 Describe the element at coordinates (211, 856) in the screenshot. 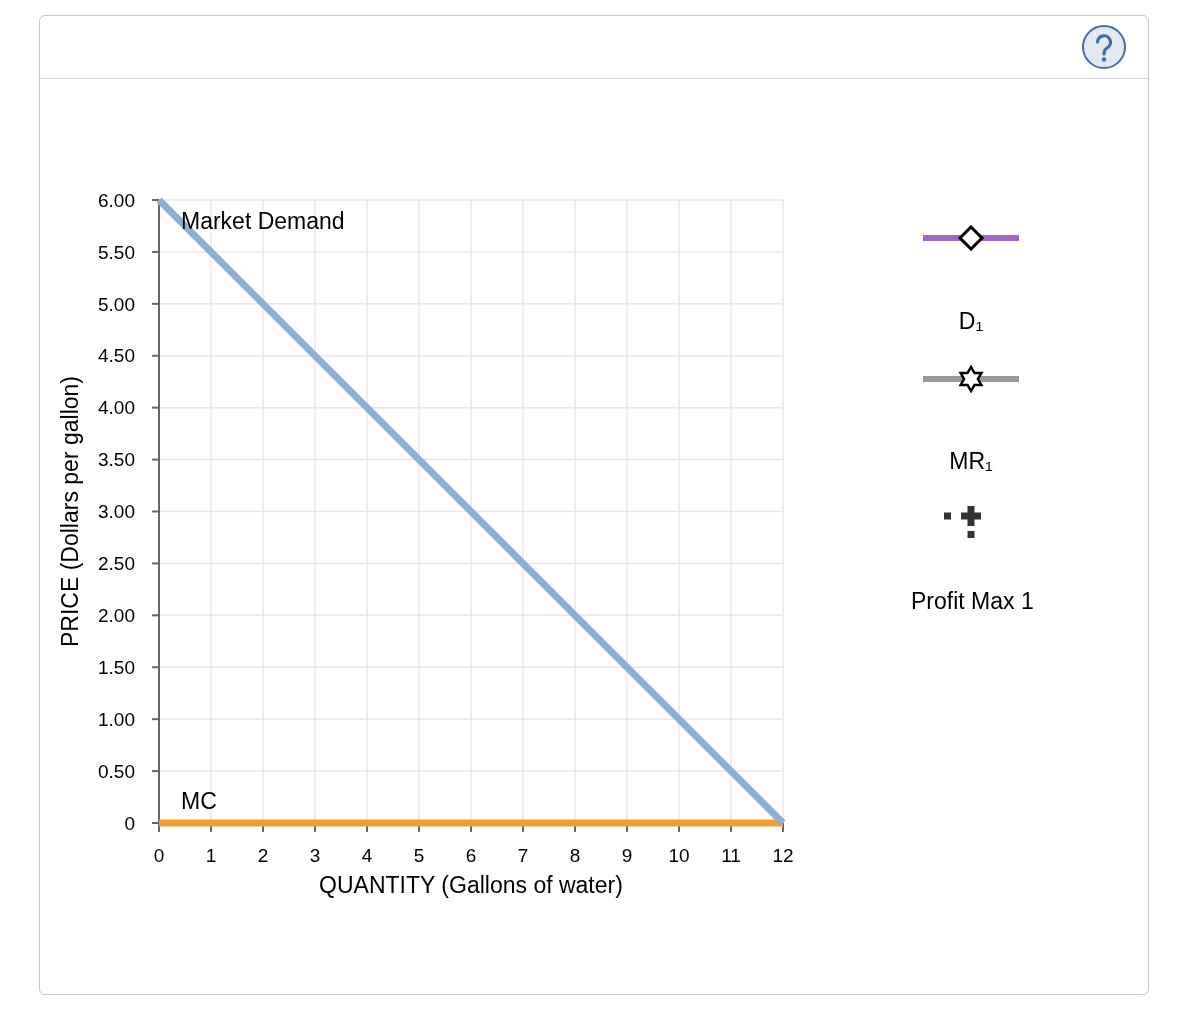

I see `x-tick-label: 1` at that location.